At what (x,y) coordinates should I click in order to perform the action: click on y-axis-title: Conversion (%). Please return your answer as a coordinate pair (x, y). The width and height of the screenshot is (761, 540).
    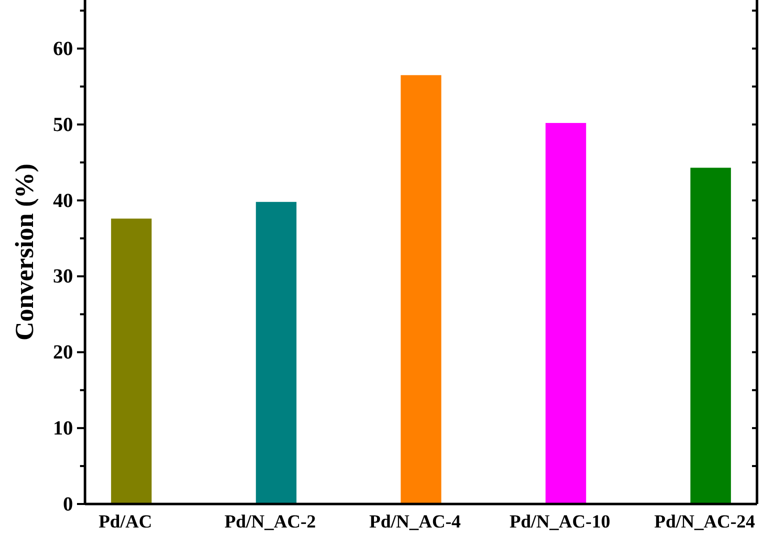
    Looking at the image, I should click on (24, 252).